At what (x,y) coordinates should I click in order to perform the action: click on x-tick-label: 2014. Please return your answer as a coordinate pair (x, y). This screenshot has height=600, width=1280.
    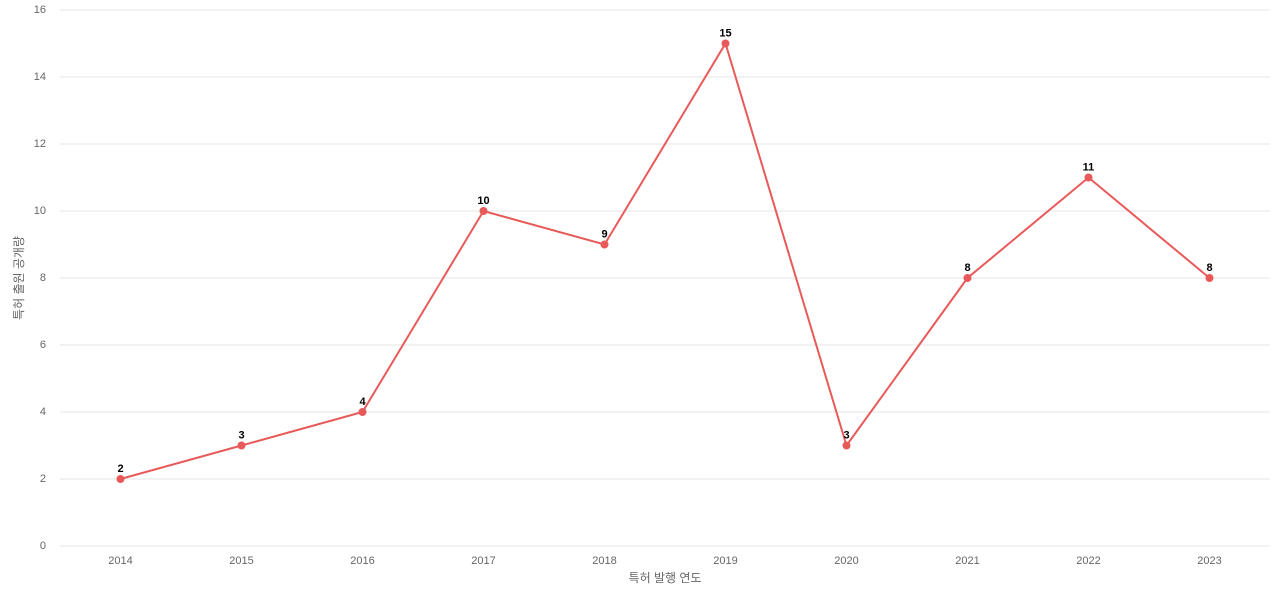
    Looking at the image, I should click on (120, 561).